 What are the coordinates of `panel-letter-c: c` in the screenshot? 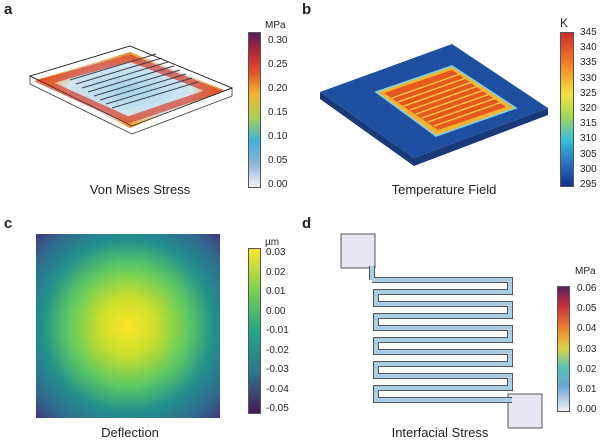 It's located at (8, 223).